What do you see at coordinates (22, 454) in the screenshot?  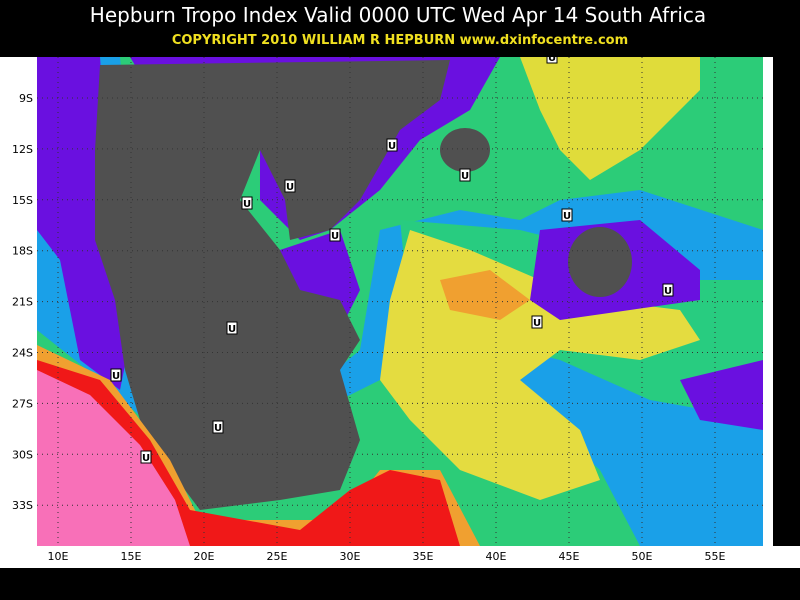 I see `lat-label: 30S` at bounding box center [22, 454].